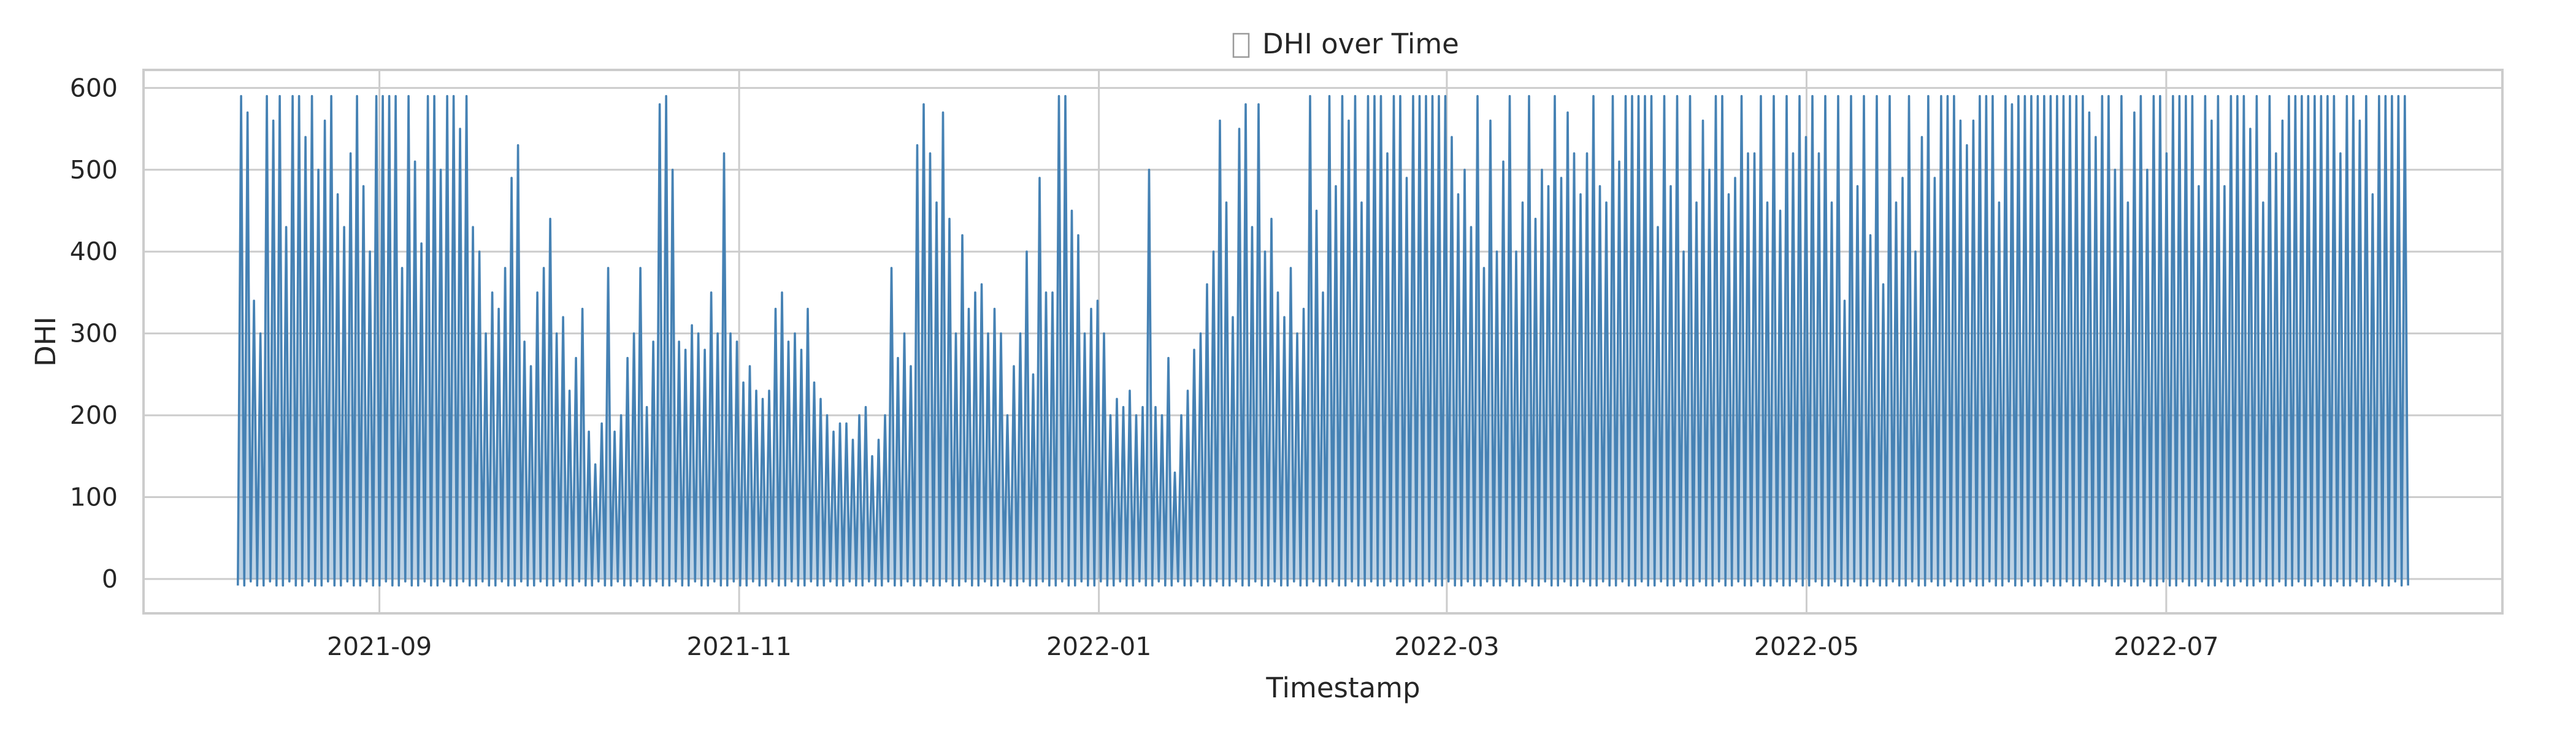 The height and width of the screenshot is (736, 2576). Describe the element at coordinates (1446, 646) in the screenshot. I see `x-tick-label: 2022-03` at that location.